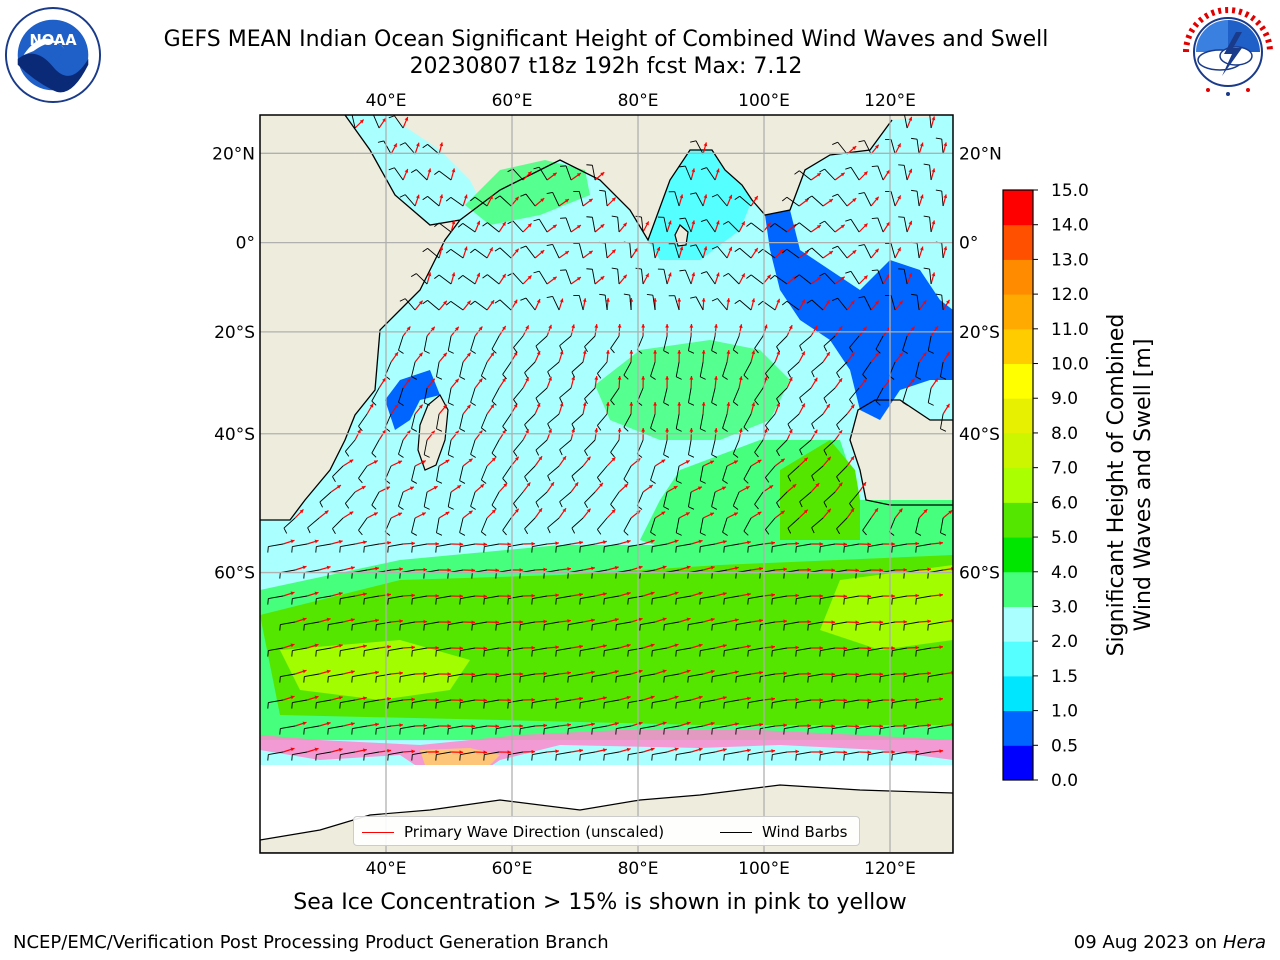 This screenshot has width=1280, height=960. I want to click on legend-wind-label: Wind Barbs, so click(805, 832).